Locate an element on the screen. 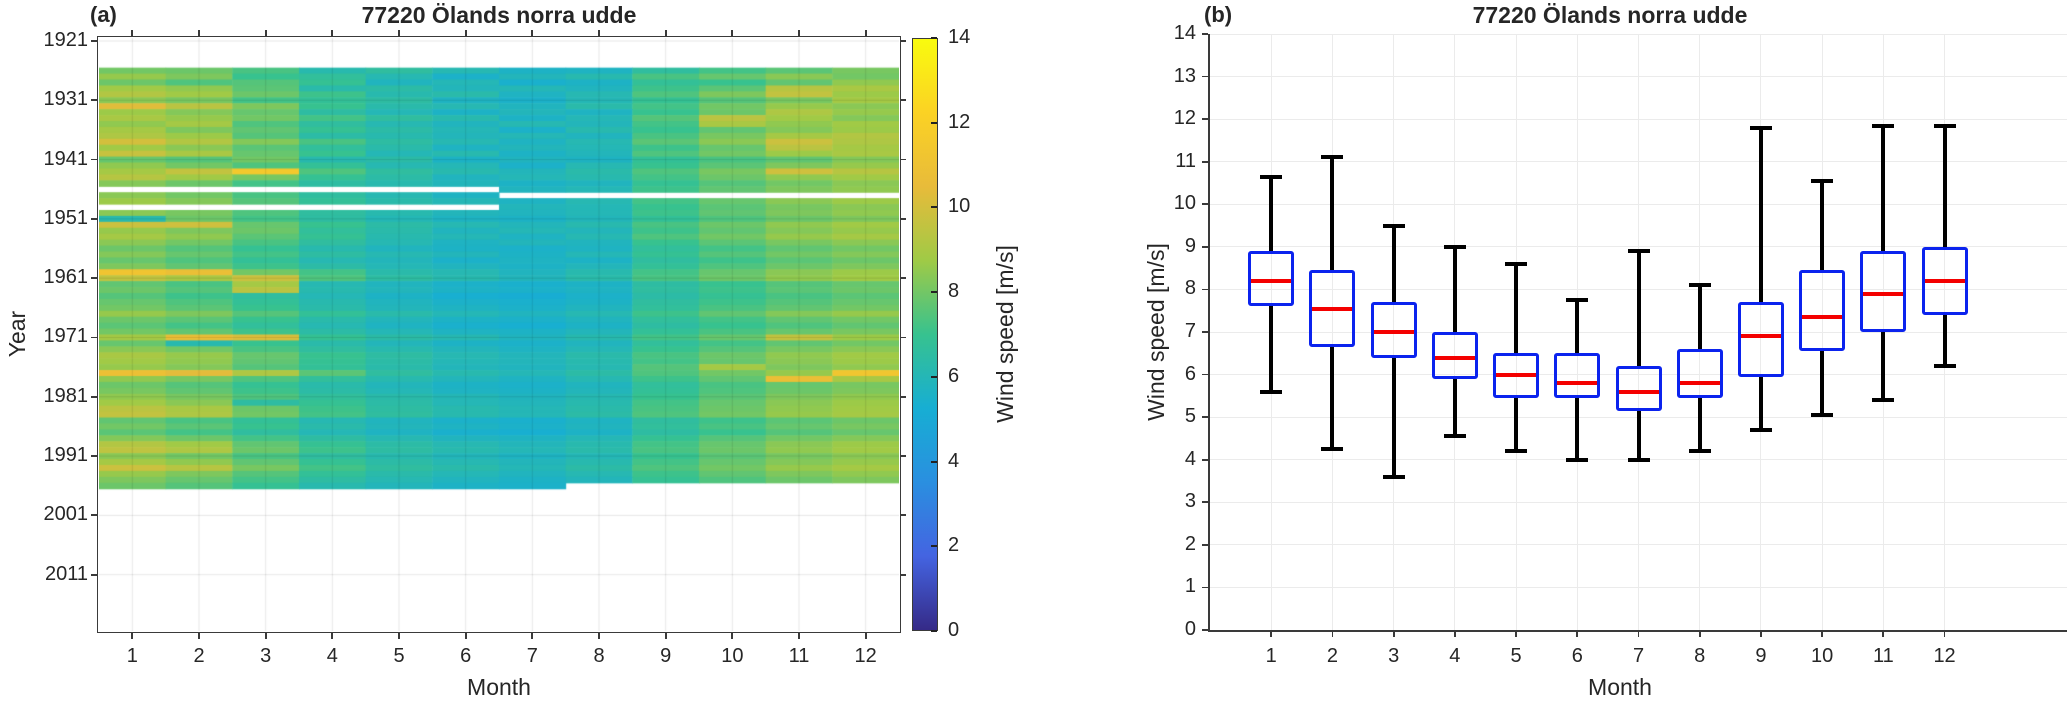  colorbar-tick-label: 4 is located at coordinates (954, 460).